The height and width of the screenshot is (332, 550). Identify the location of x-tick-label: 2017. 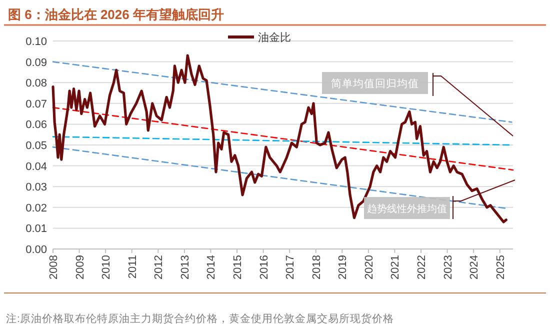
(290, 267).